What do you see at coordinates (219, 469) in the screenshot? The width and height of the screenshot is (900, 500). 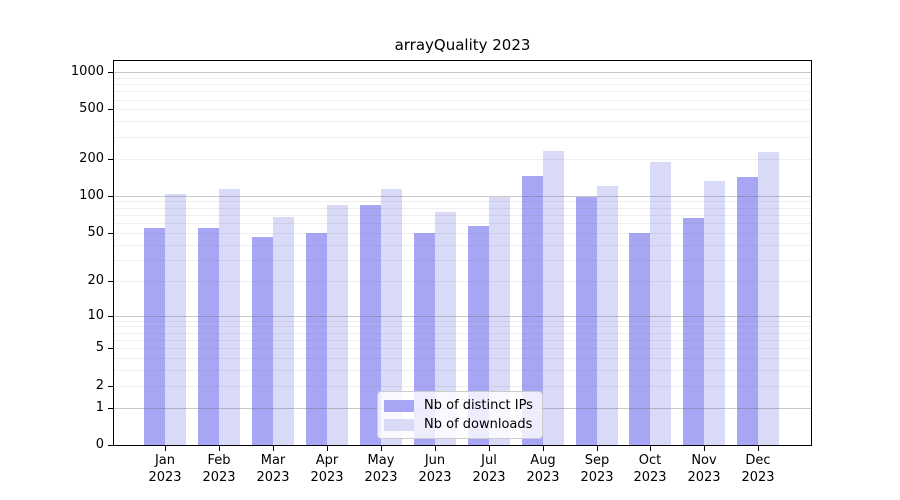 I see `x-tick-label: Feb 2023` at bounding box center [219, 469].